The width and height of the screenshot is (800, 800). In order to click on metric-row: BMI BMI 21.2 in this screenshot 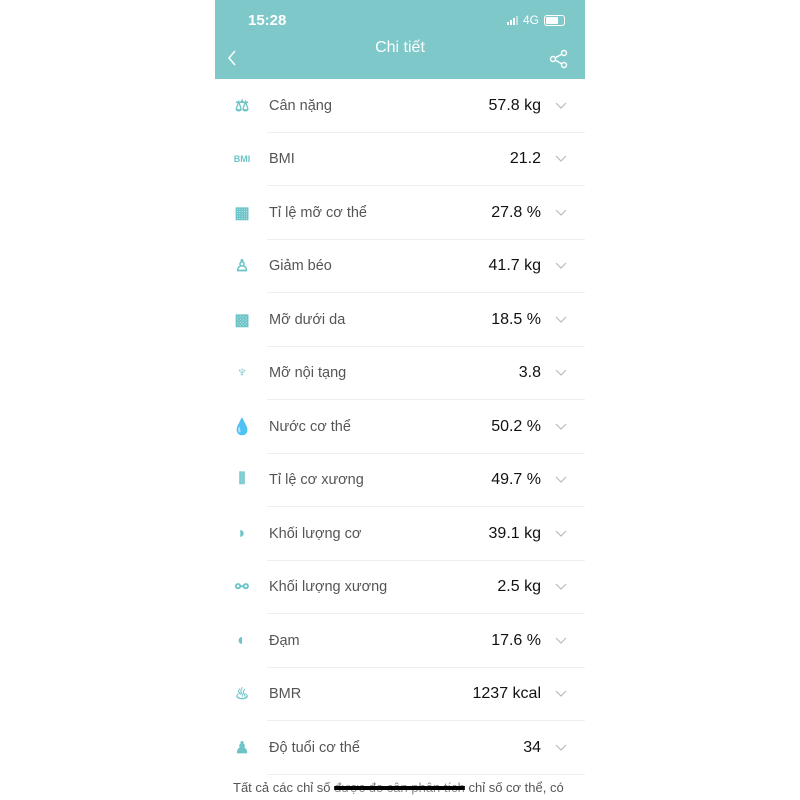, I will do `click(400, 160)`.